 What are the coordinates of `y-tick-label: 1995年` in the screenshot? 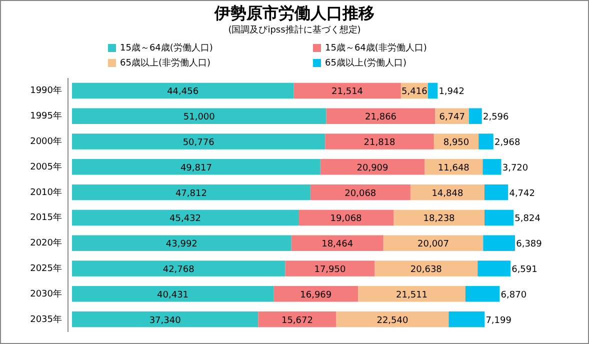 It's located at (46, 116).